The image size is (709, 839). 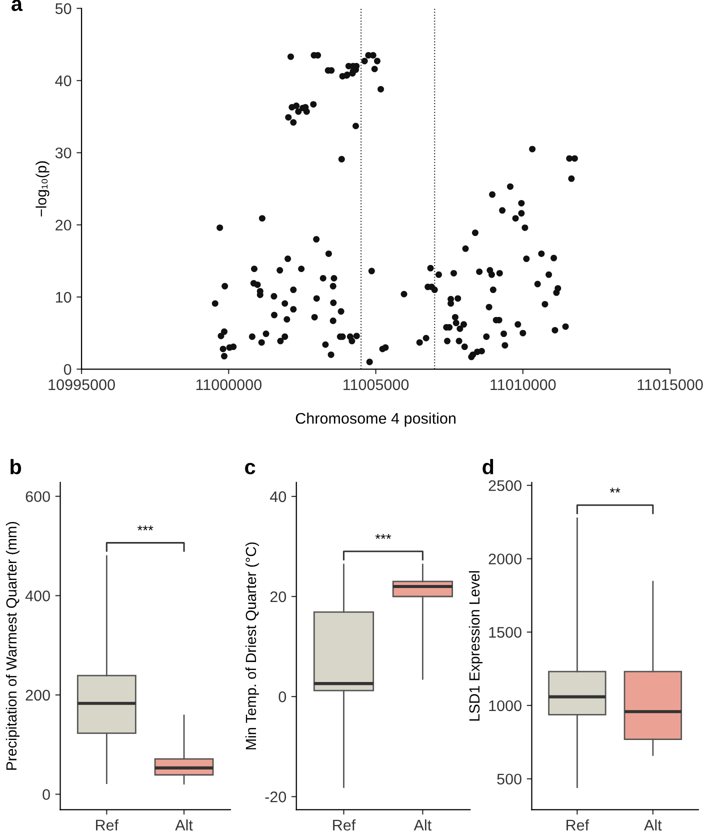 What do you see at coordinates (523, 384) in the screenshot?
I see `x-tick-label: 11010000` at bounding box center [523, 384].